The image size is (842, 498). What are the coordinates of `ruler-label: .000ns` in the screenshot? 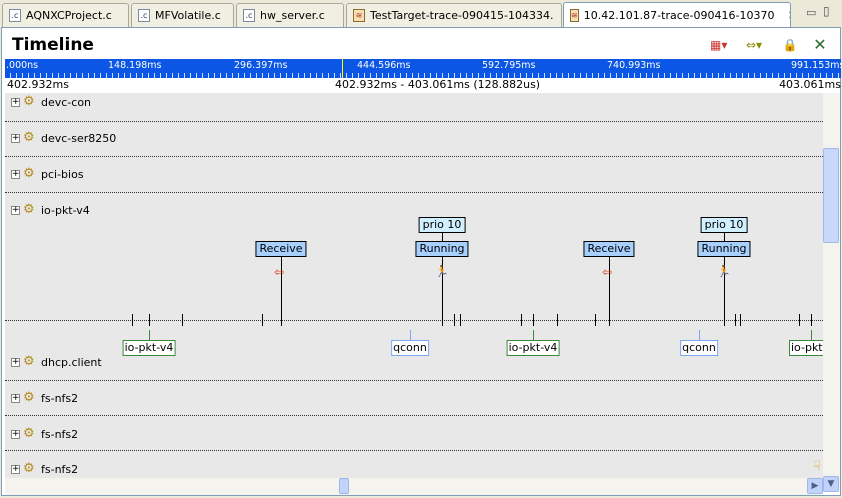 It's located at (22, 65).